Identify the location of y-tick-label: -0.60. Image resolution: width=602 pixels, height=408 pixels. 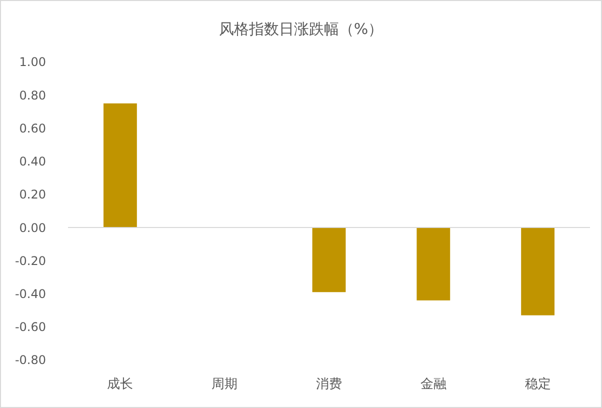
(30, 327).